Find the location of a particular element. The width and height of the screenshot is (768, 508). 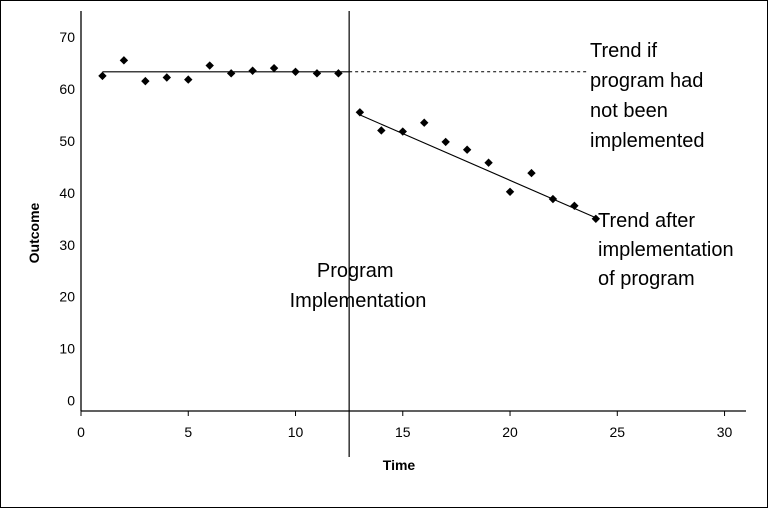

y-tick-label: 50 is located at coordinates (67, 141).